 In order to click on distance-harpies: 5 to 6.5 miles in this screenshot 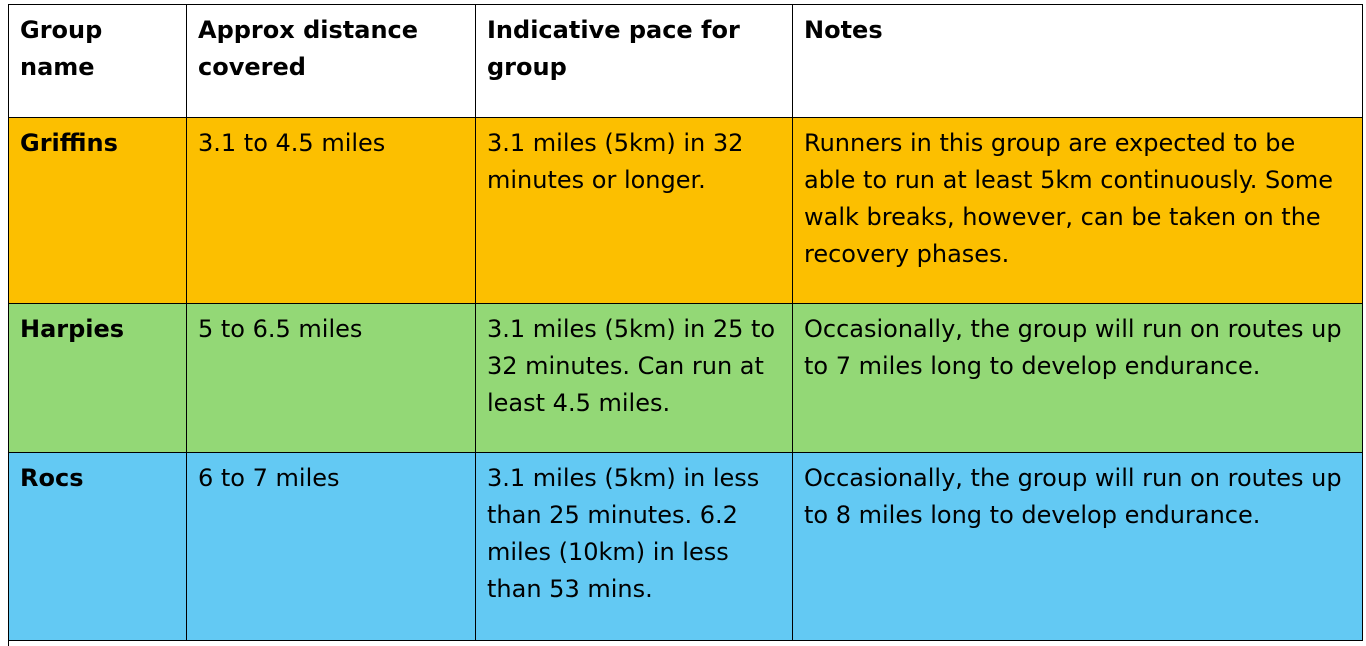, I will do `click(331, 378)`.